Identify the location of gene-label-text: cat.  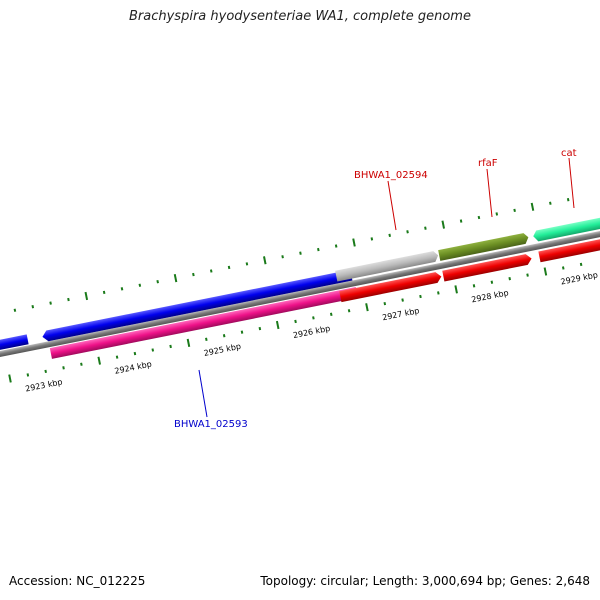
(569, 153).